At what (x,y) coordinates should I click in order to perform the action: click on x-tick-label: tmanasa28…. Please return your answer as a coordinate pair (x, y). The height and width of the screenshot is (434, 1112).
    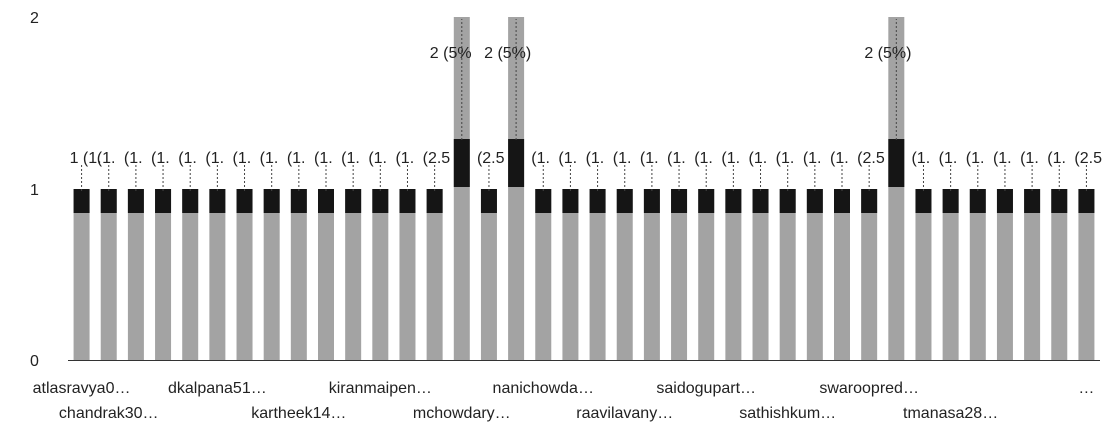
    Looking at the image, I should click on (950, 413).